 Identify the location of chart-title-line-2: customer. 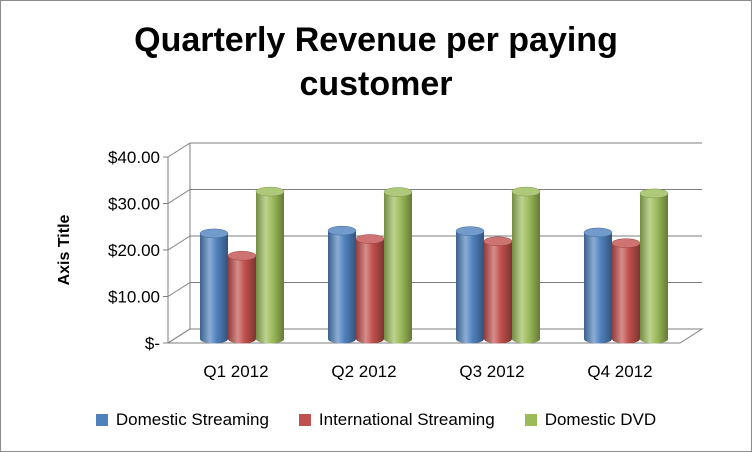
(376, 84).